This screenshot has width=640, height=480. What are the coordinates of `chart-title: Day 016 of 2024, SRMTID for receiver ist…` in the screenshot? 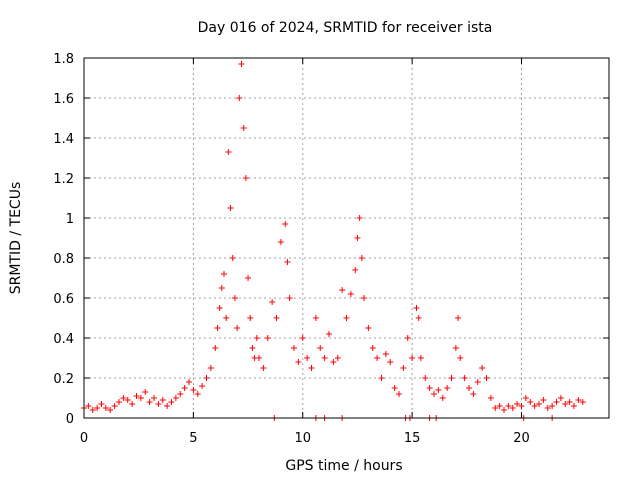 It's located at (345, 28).